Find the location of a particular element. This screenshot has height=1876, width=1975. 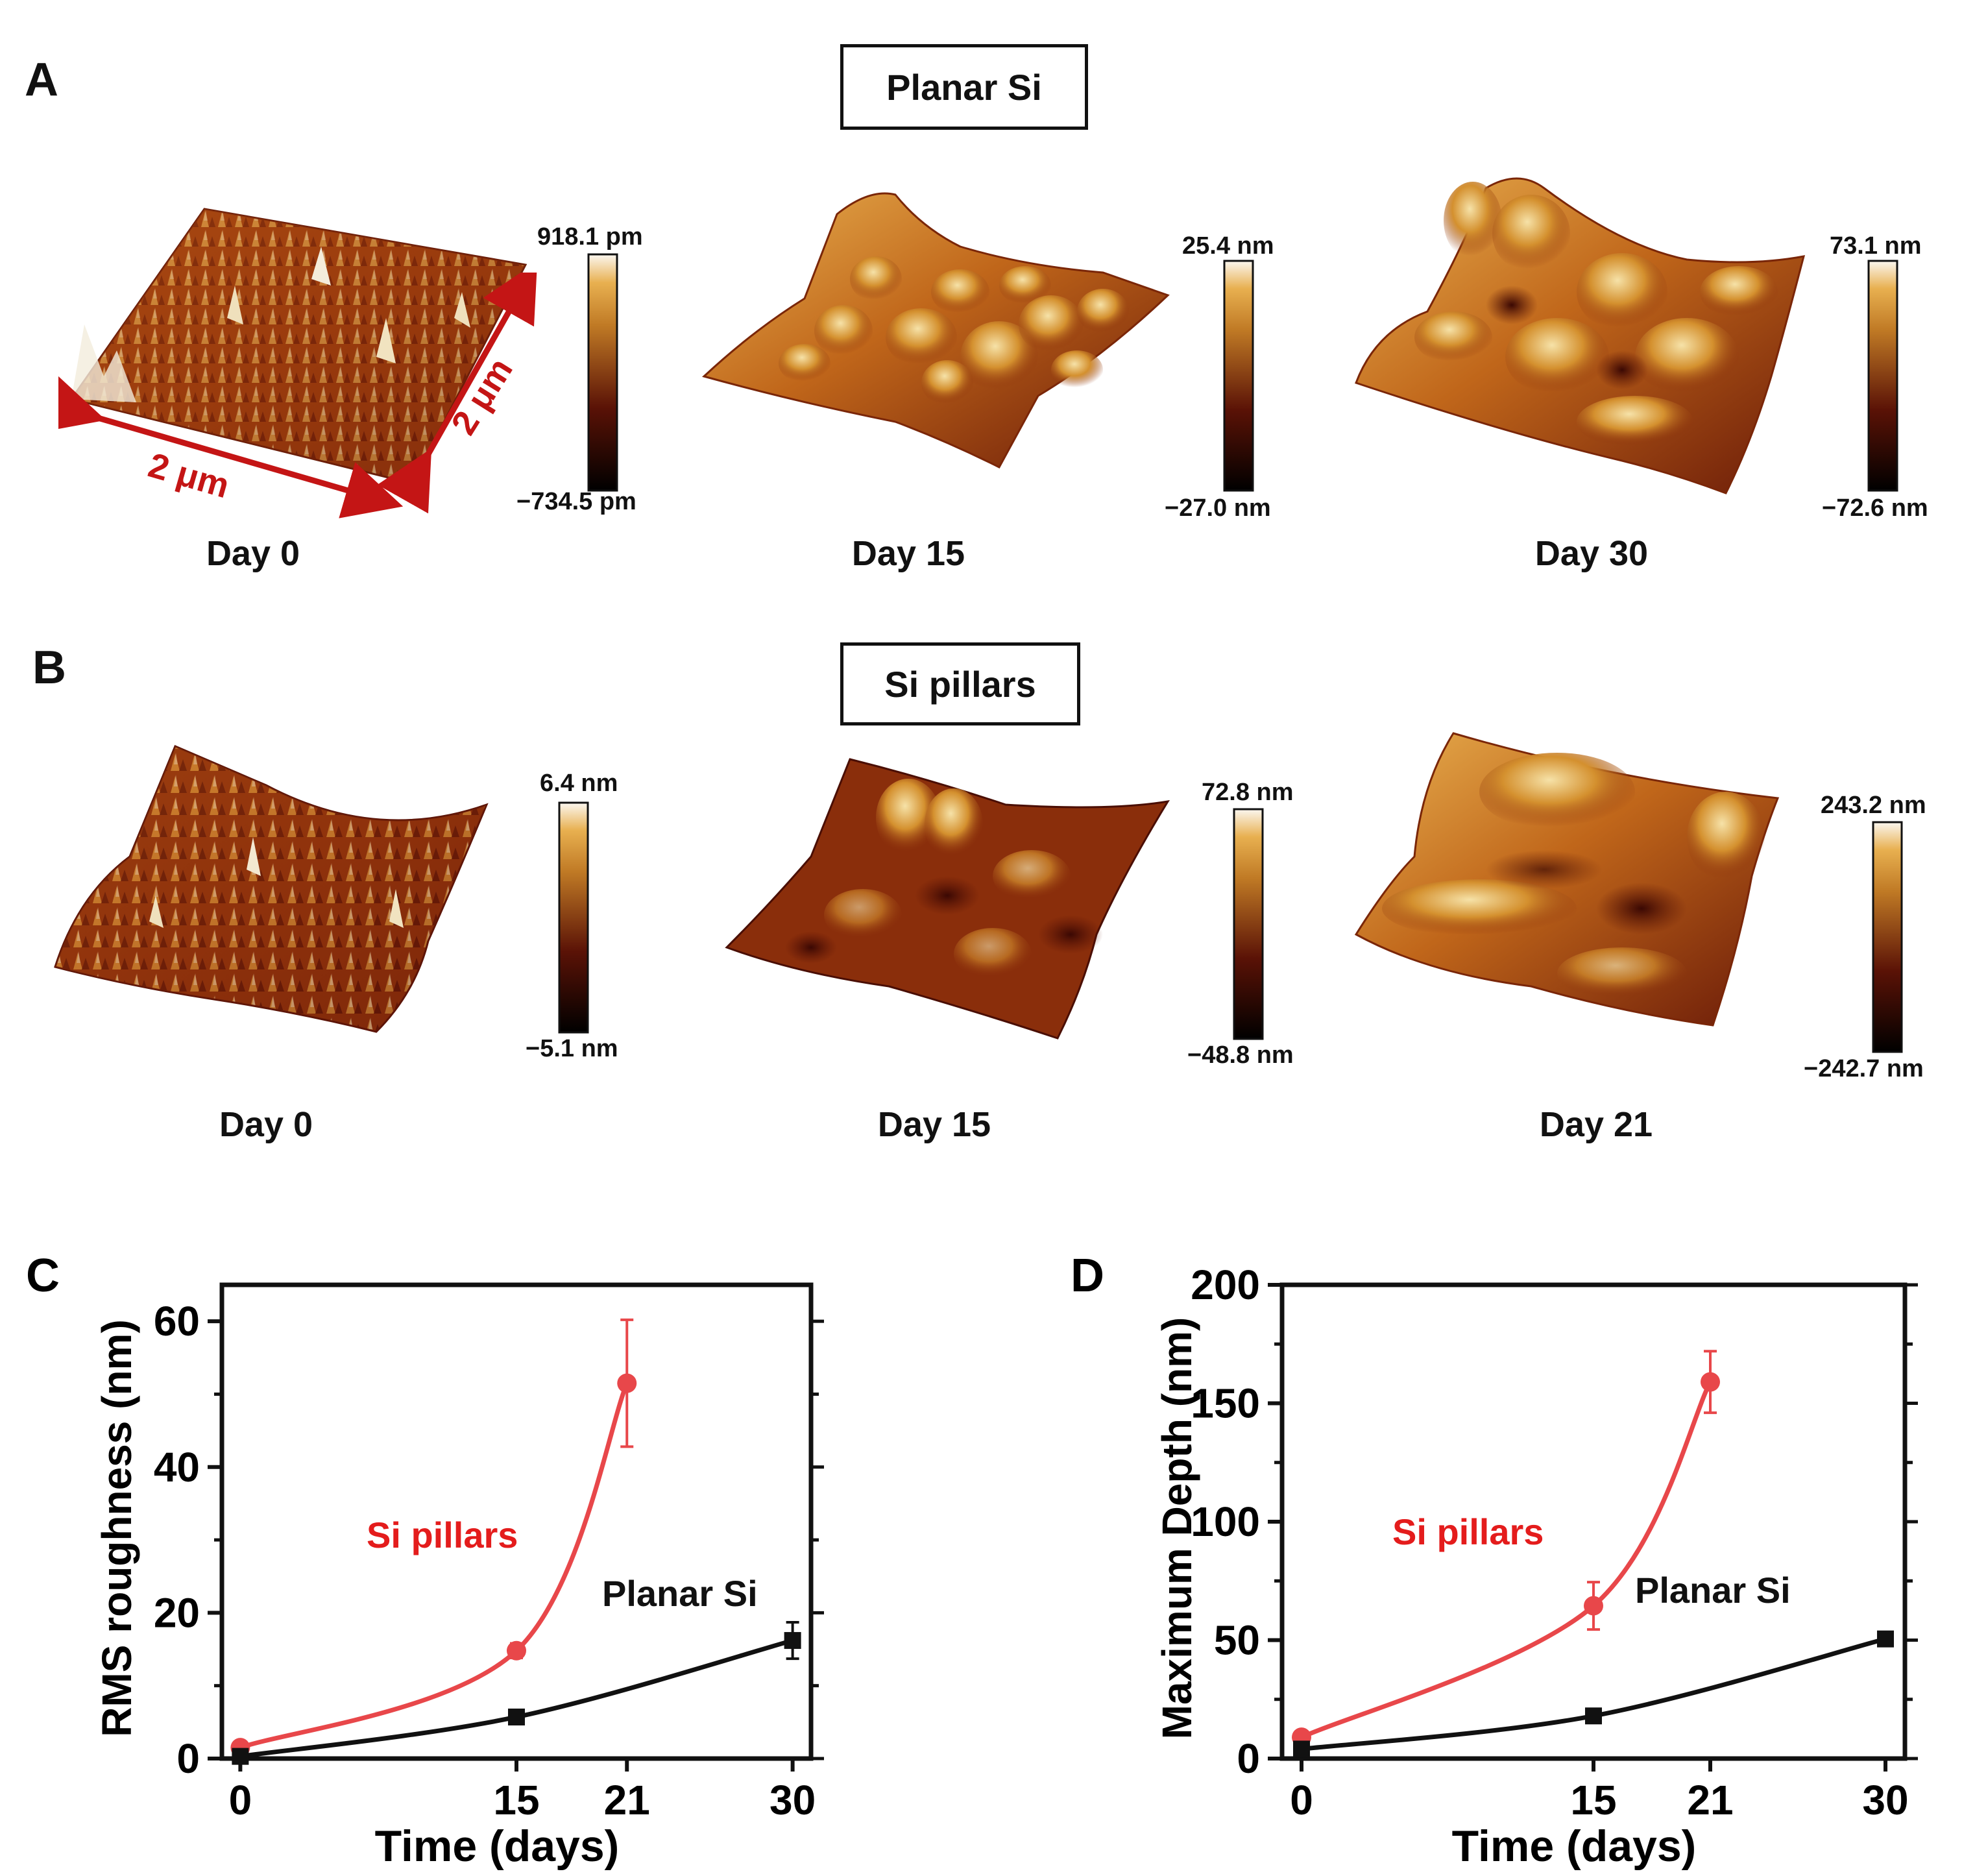

scale-arrows is located at coordinates (298, 395).